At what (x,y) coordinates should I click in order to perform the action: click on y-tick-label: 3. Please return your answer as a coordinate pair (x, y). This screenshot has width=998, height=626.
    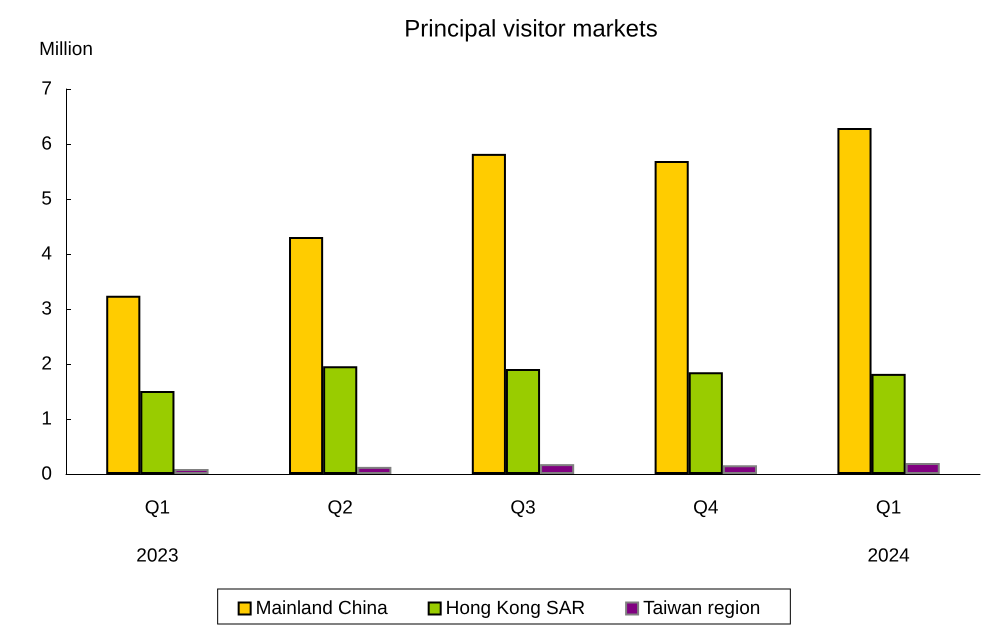
    Looking at the image, I should click on (46, 309).